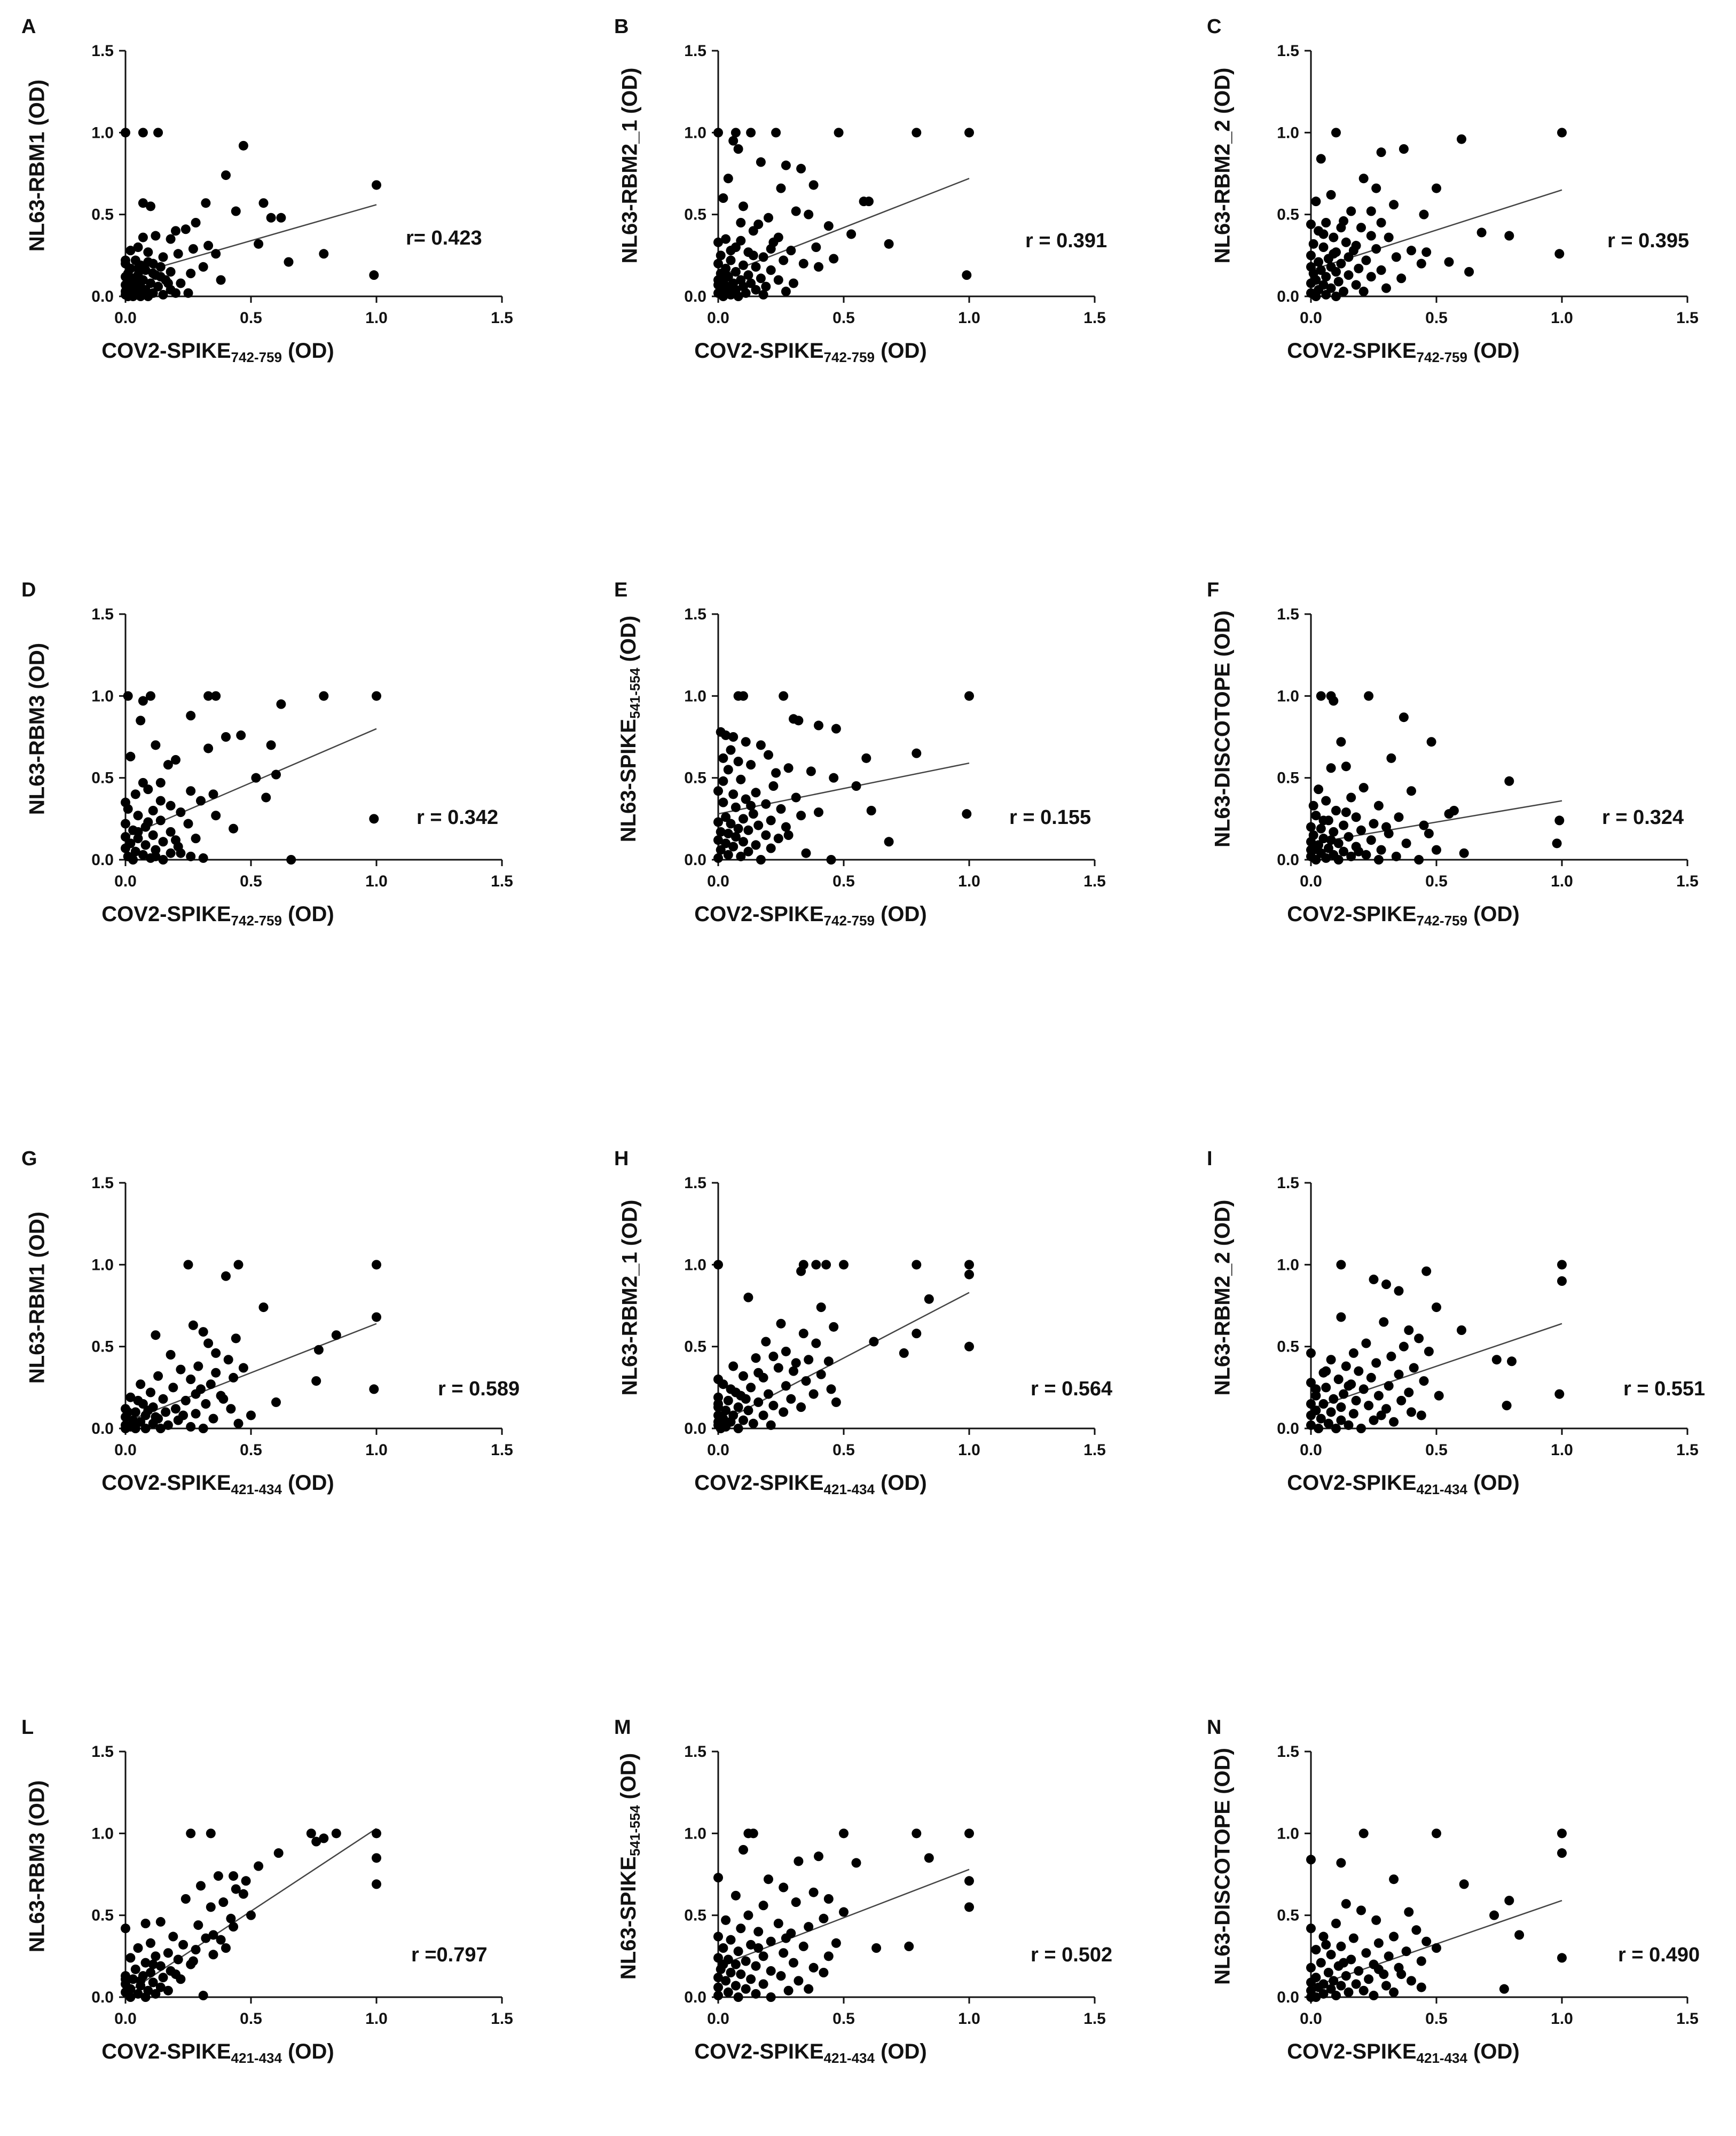  I want to click on correlation-label: r = 0.324, so click(1643, 817).